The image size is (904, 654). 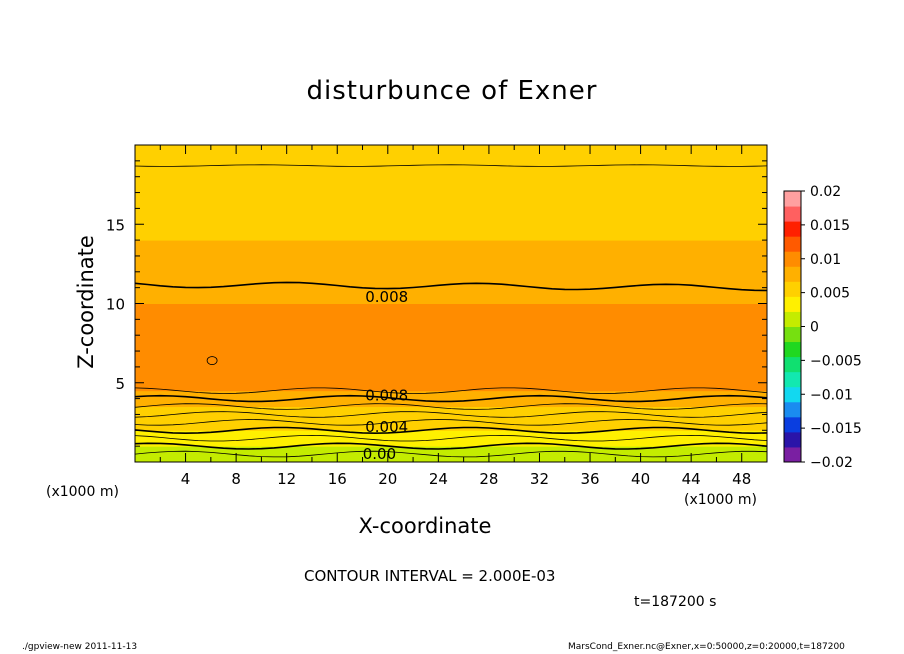 I want to click on x-tick-label: 36, so click(x=589, y=479).